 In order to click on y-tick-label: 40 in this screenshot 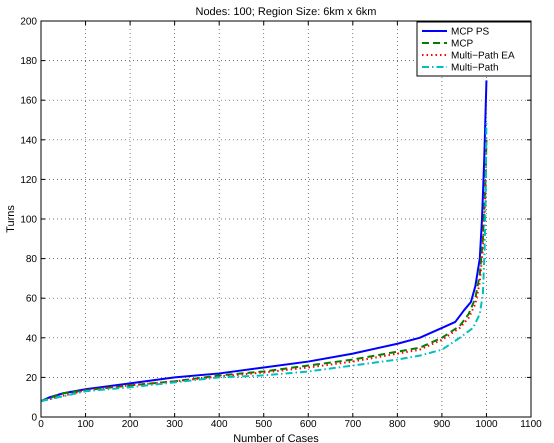, I will do `click(32, 338)`.